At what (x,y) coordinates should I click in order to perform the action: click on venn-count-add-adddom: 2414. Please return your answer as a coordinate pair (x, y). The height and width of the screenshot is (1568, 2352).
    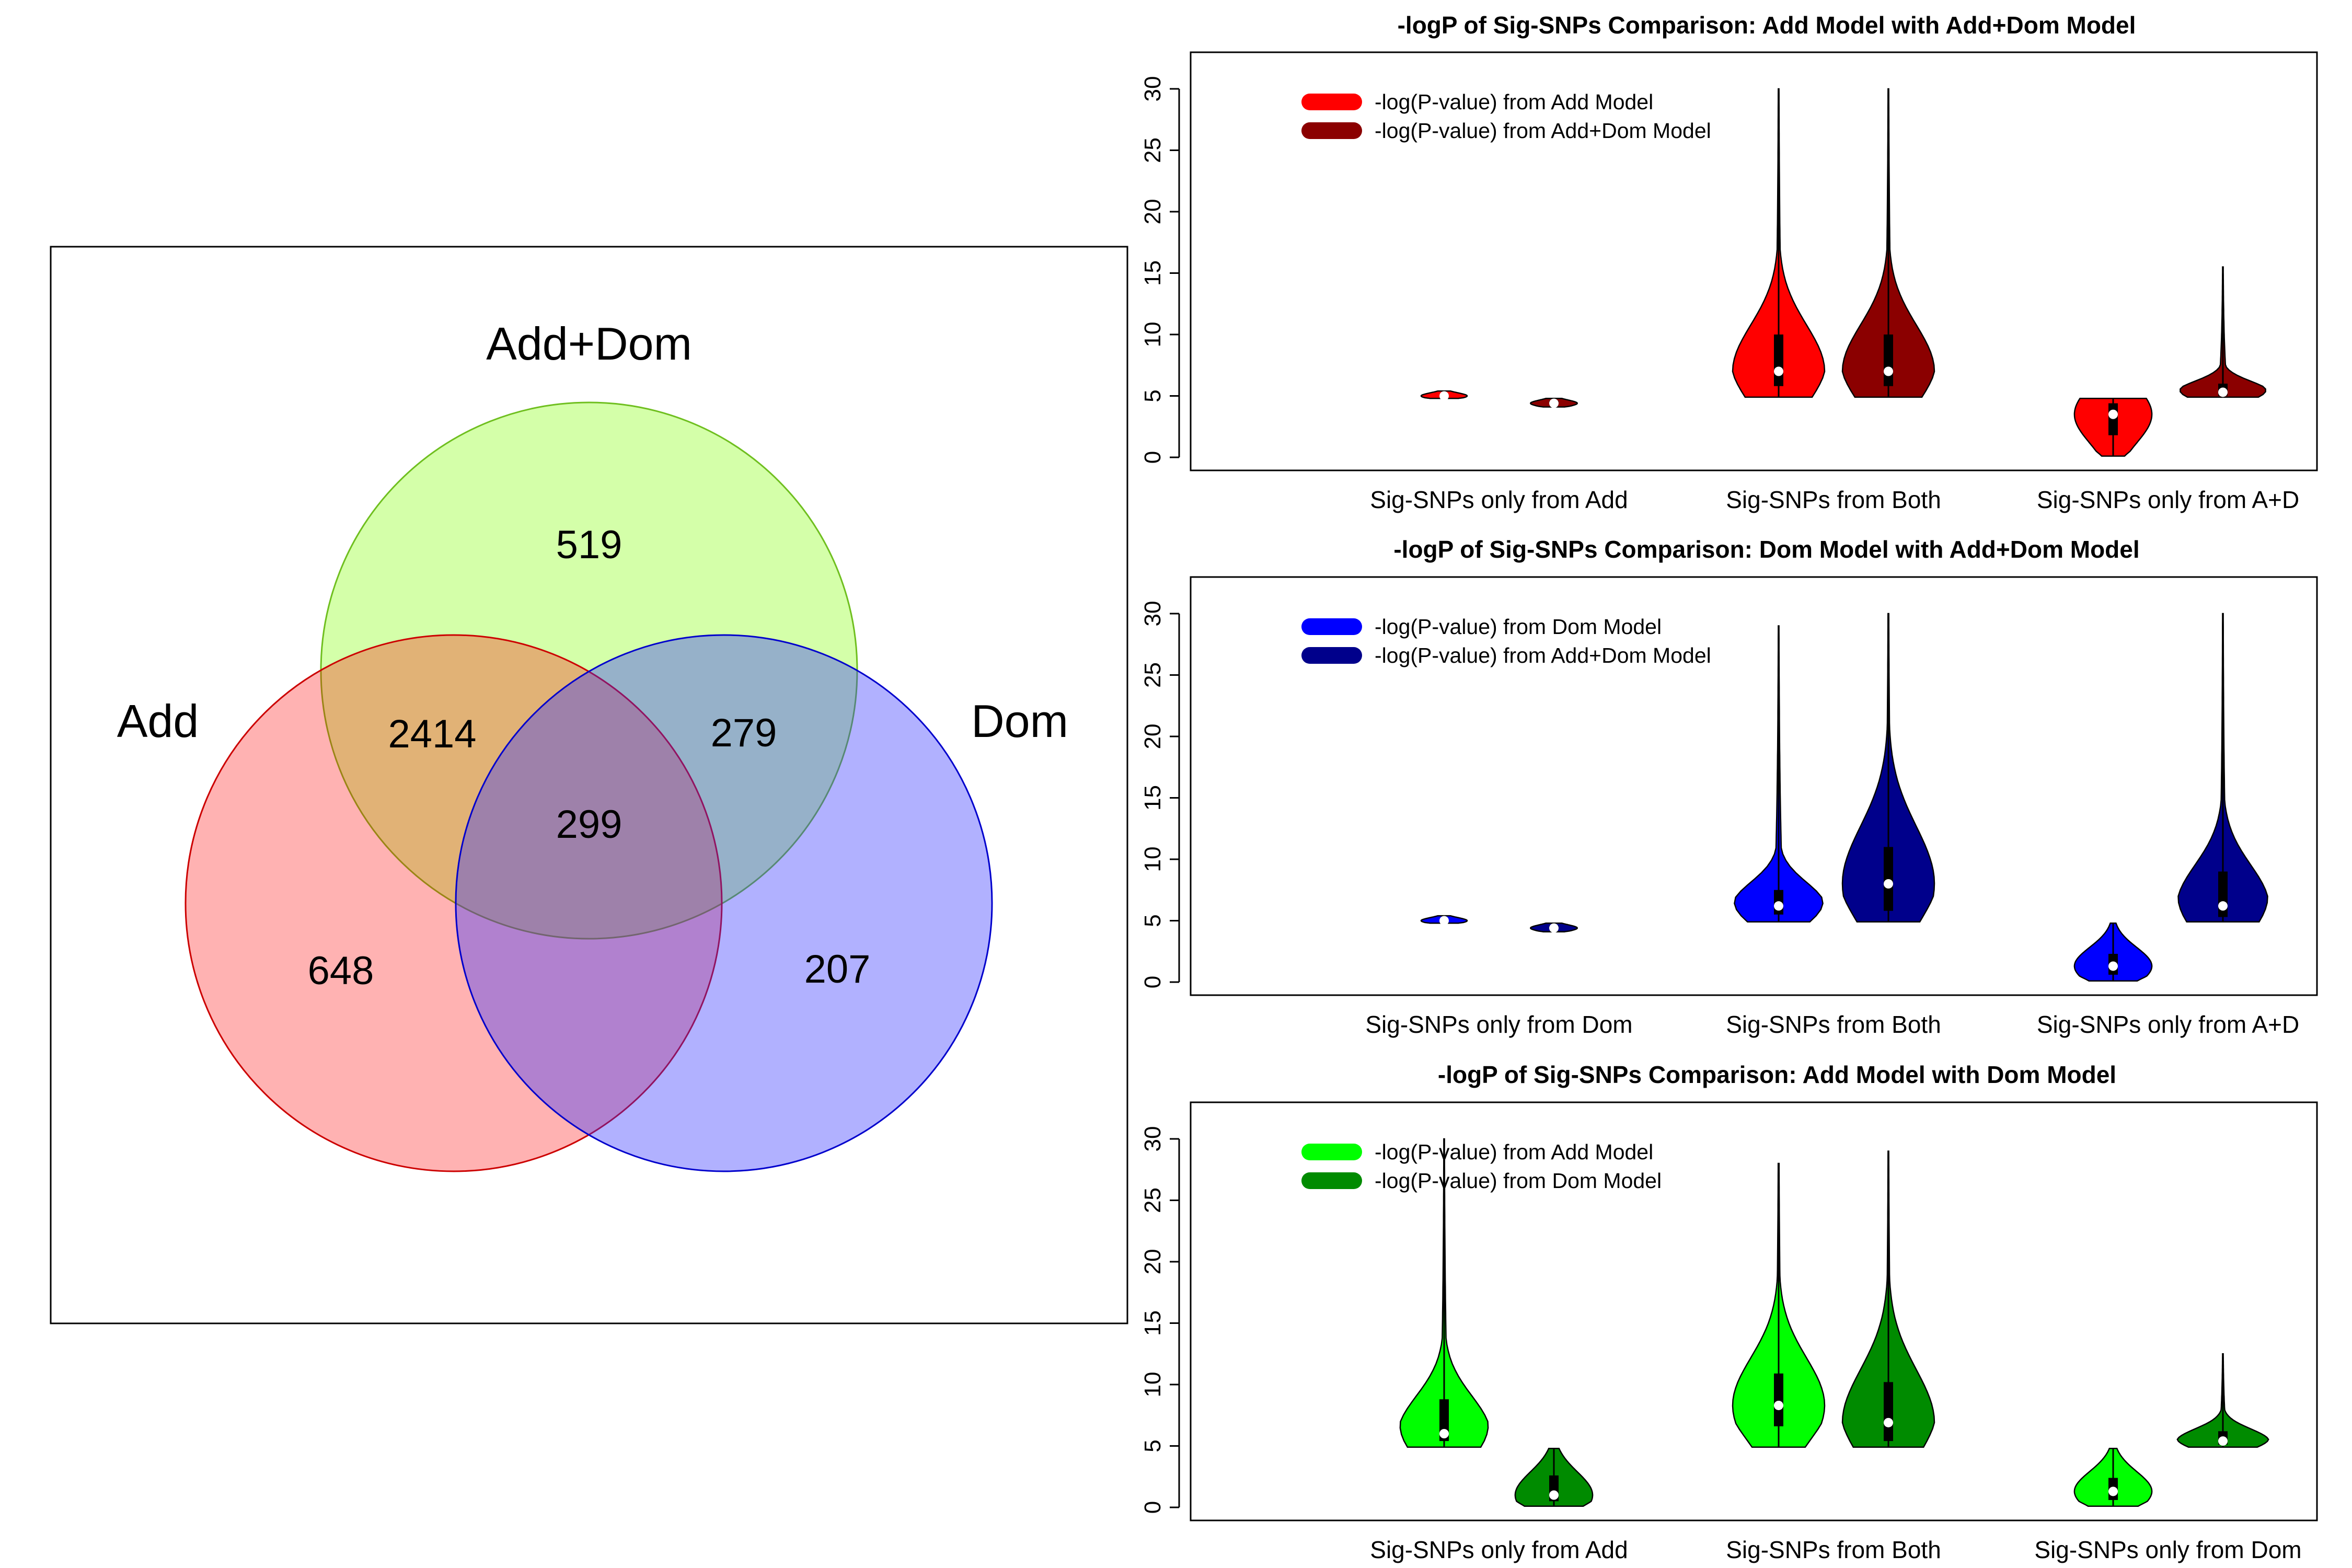
    Looking at the image, I should click on (432, 734).